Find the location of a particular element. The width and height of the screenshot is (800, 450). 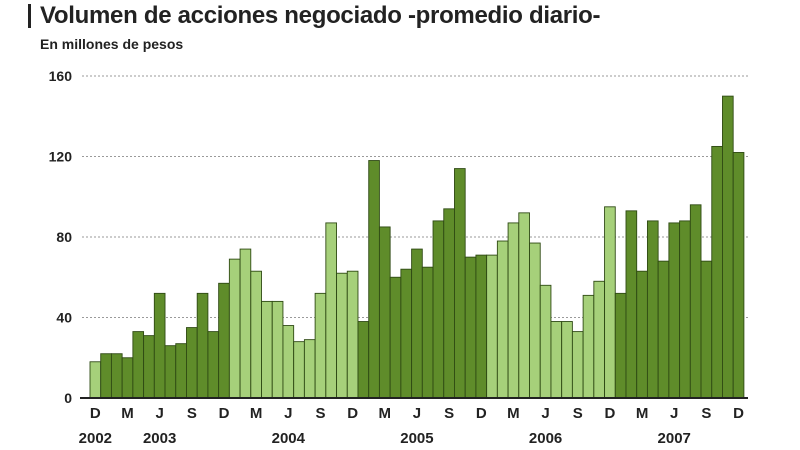

y-tick-label: 80 is located at coordinates (64, 237).